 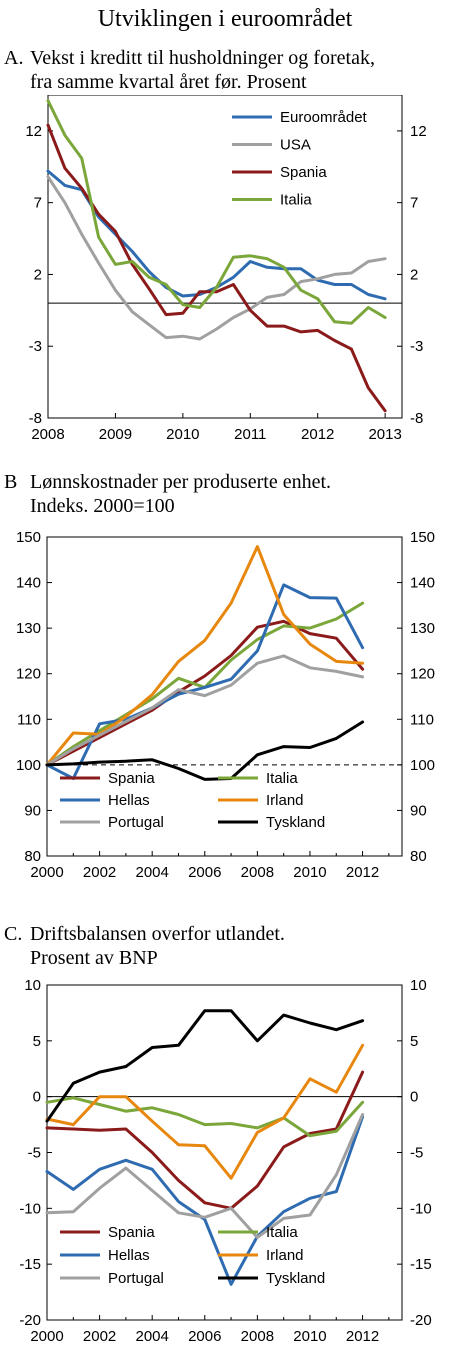 I want to click on panel-c-title-line2: Prosent av BNP, so click(x=94, y=958).